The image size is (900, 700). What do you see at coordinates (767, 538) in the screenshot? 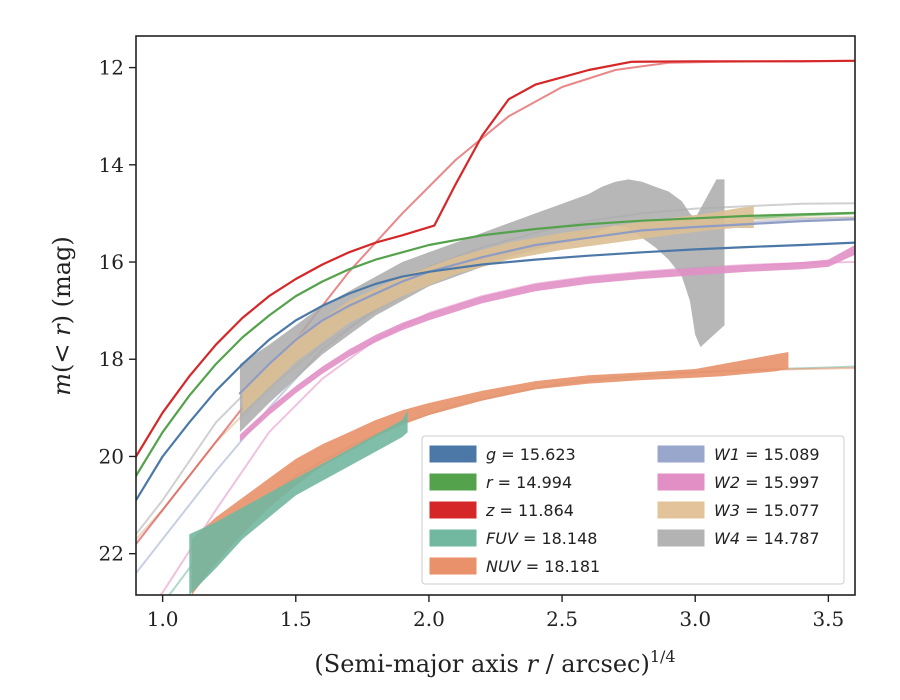
I see `legend-label-w4: W4 = 14.787` at bounding box center [767, 538].